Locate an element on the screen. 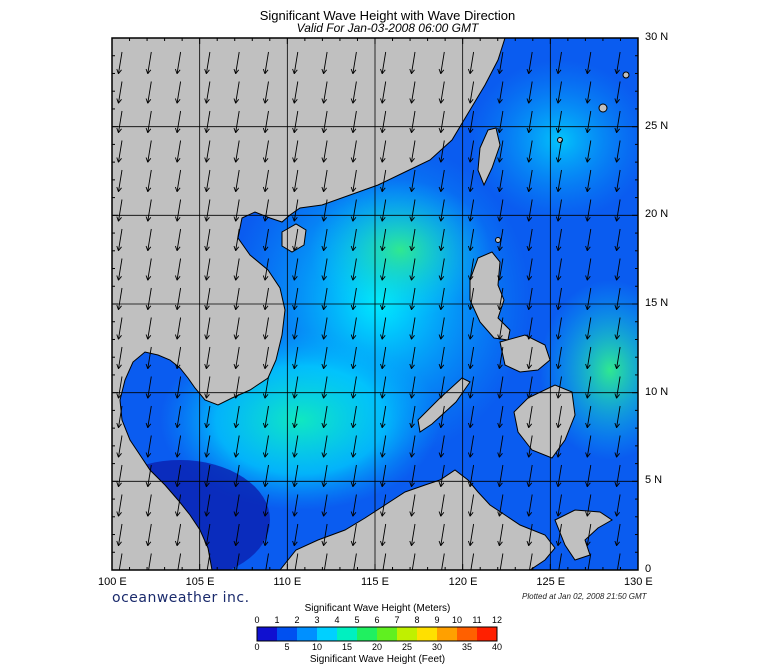 This screenshot has height=665, width=775. lon-tick-label: 105 E is located at coordinates (200, 582).